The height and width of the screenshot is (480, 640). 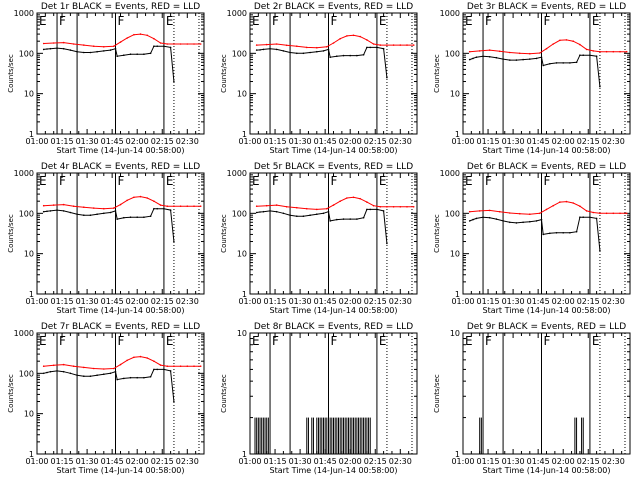 I want to click on y-tick-label: 1, so click(x=31, y=294).